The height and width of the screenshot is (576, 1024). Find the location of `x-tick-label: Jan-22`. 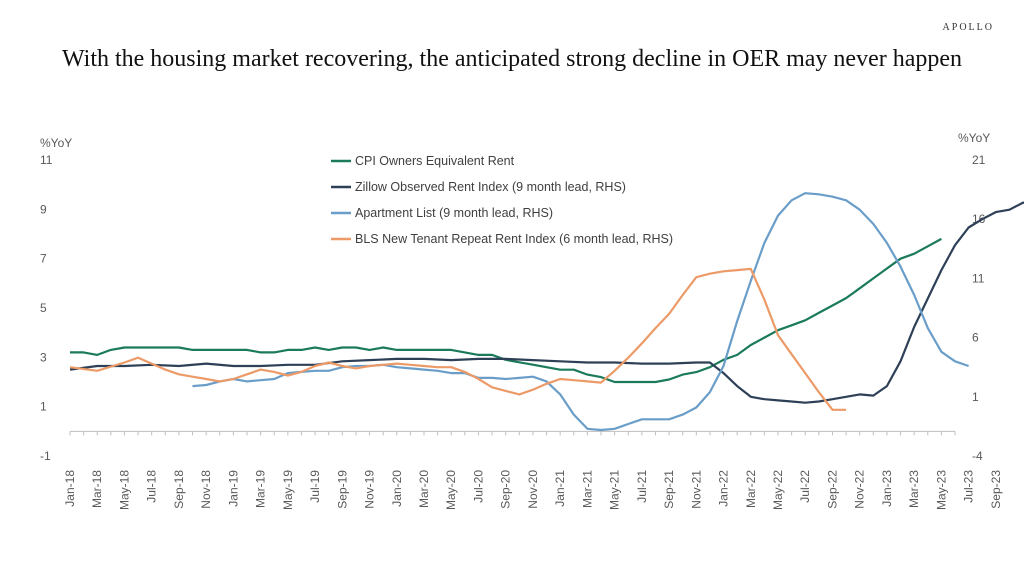

x-tick-label: Jan-22 is located at coordinates (724, 488).